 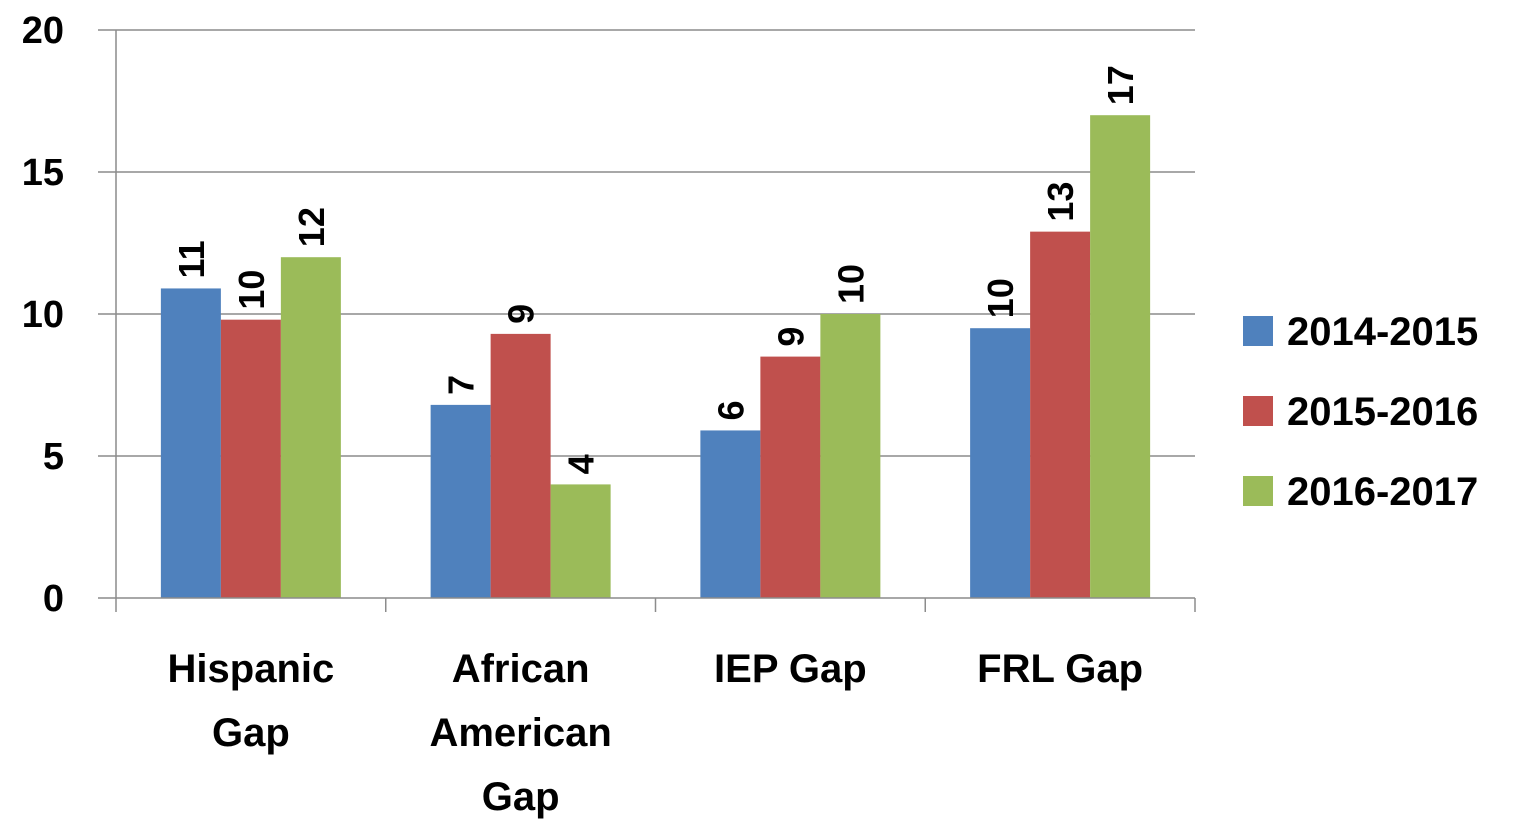 I want to click on y-tick-label: 0, so click(x=53, y=599).